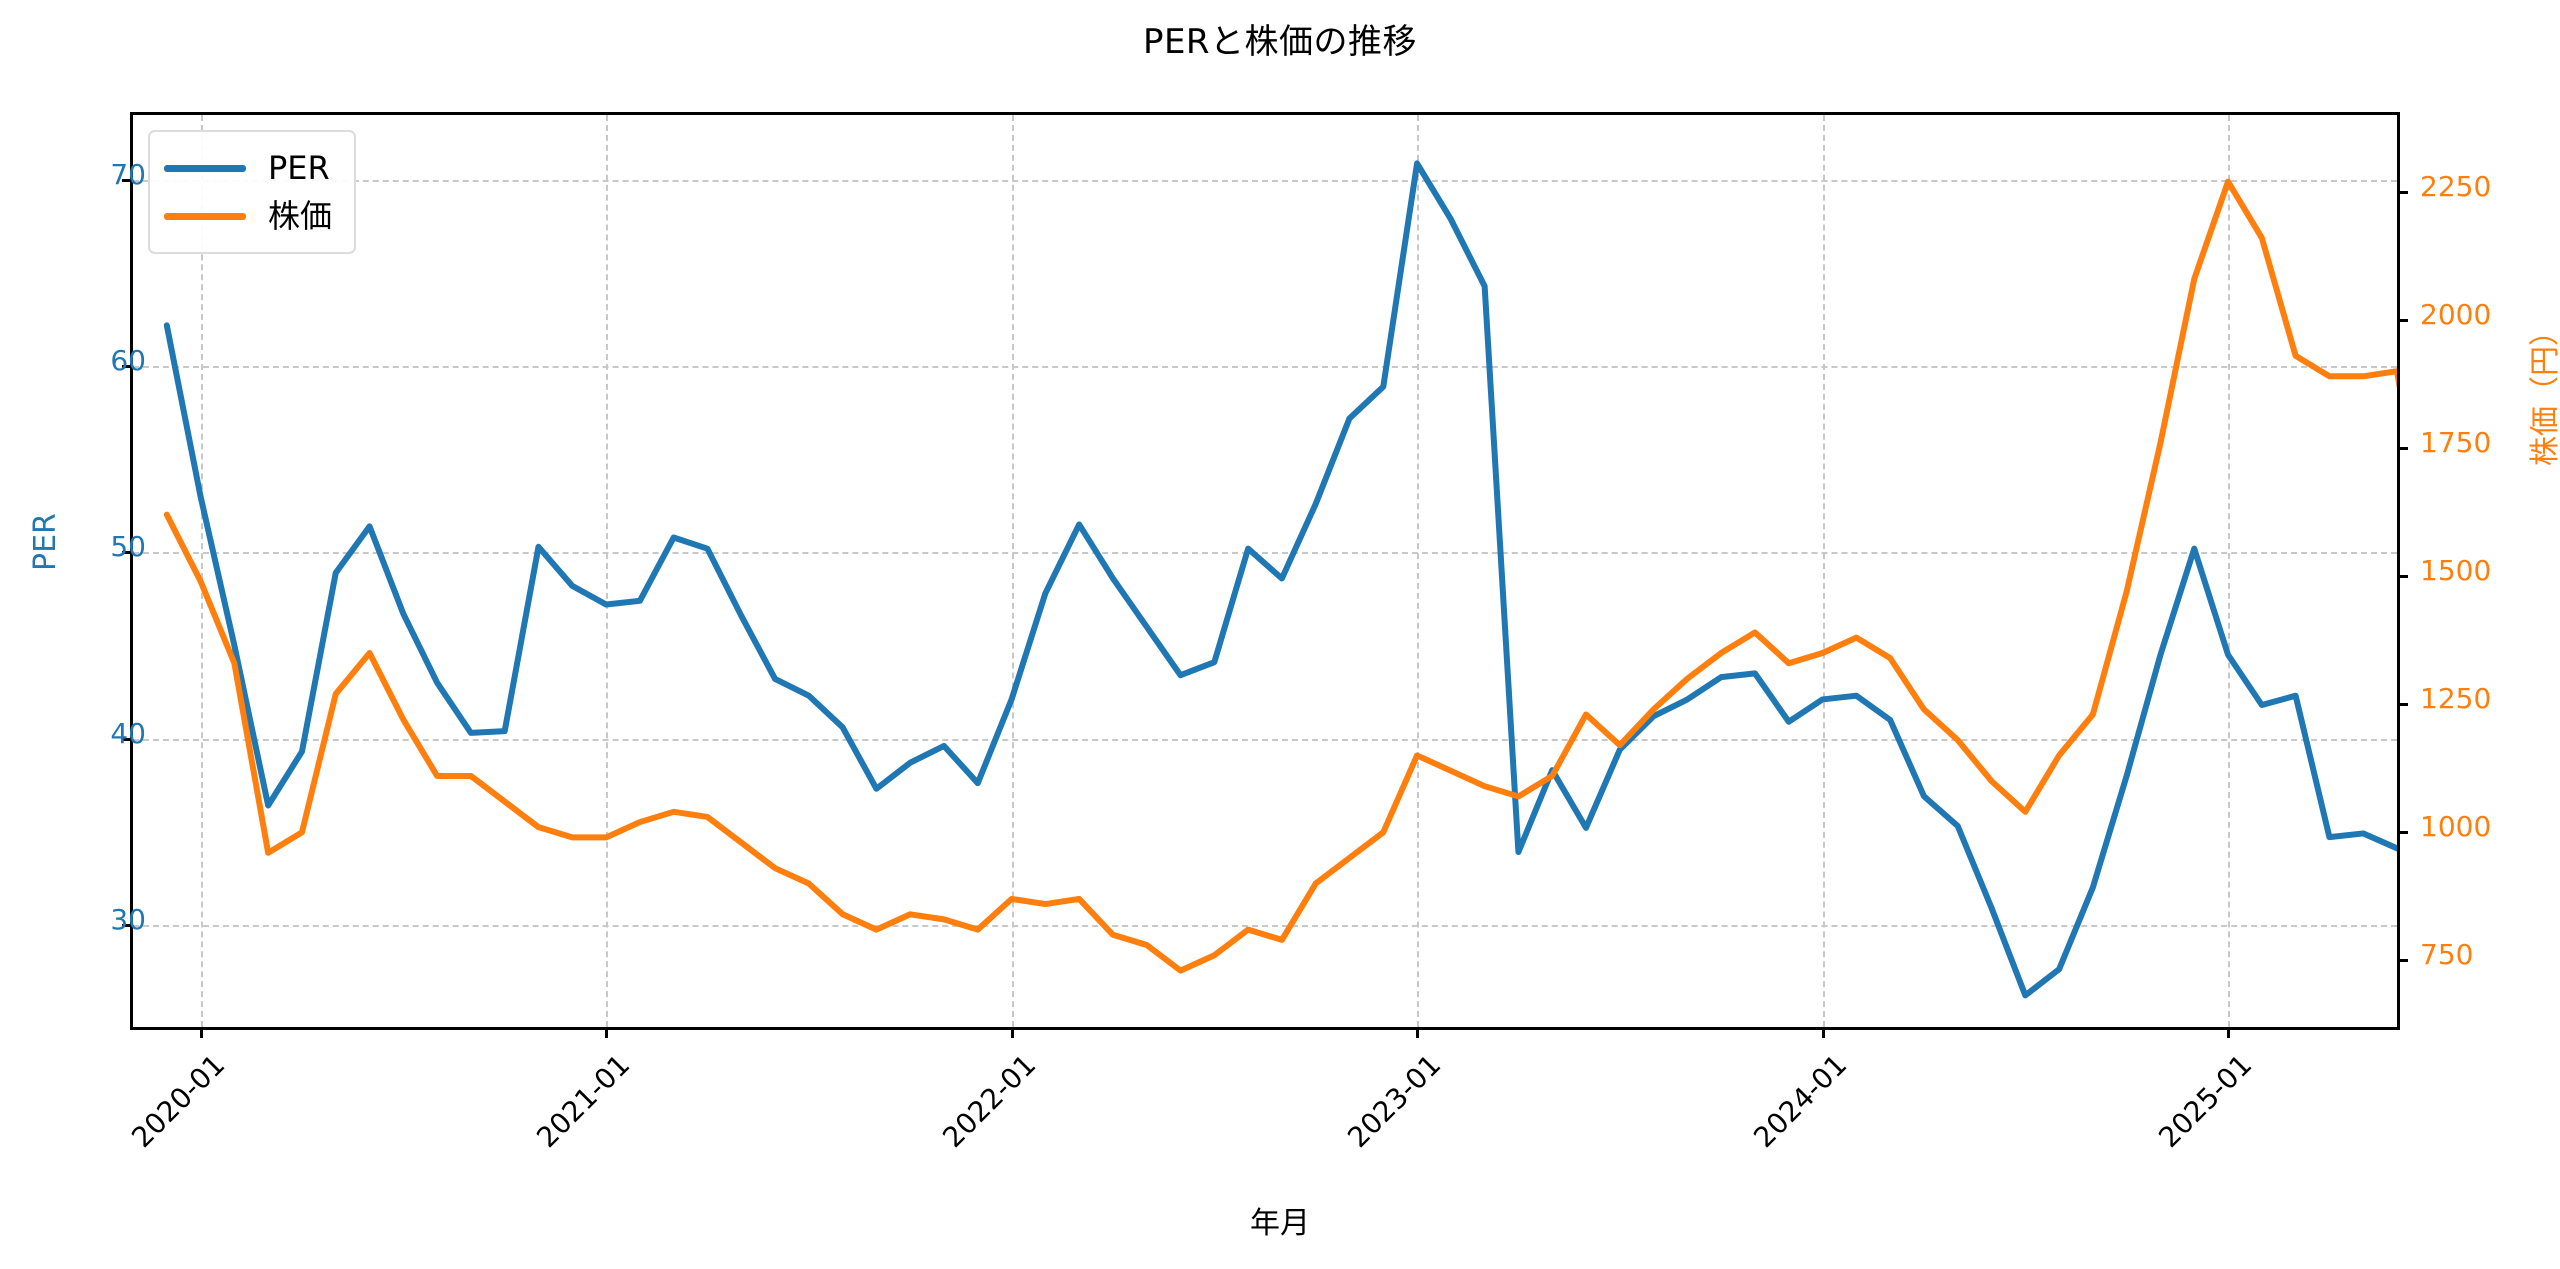  What do you see at coordinates (583, 1101) in the screenshot?
I see `x-tick-label-1: 2021-01` at bounding box center [583, 1101].